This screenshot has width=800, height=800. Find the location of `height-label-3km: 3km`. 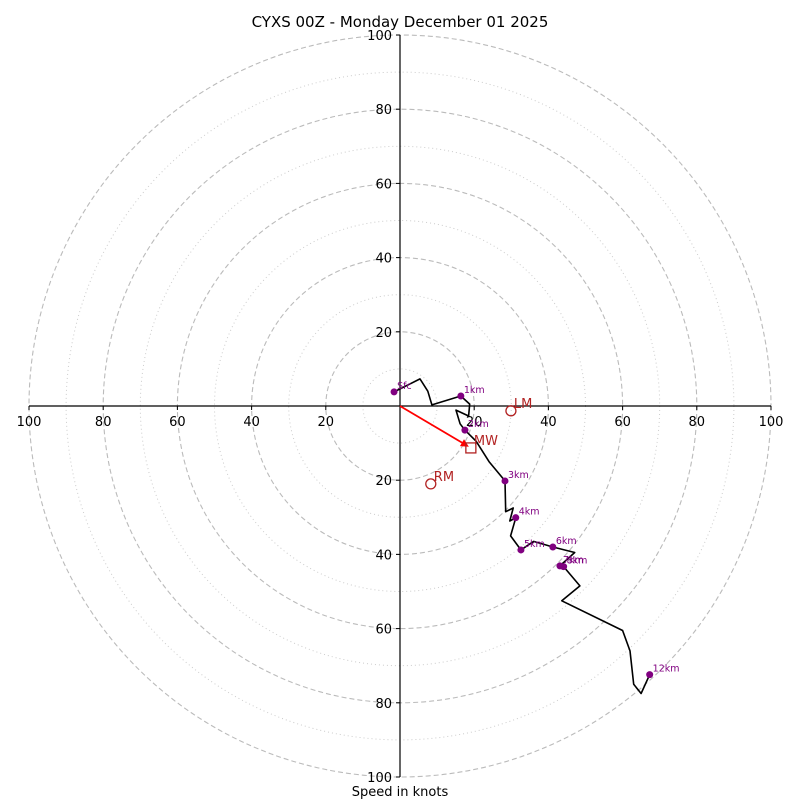

height-label-3km: 3km is located at coordinates (518, 475).